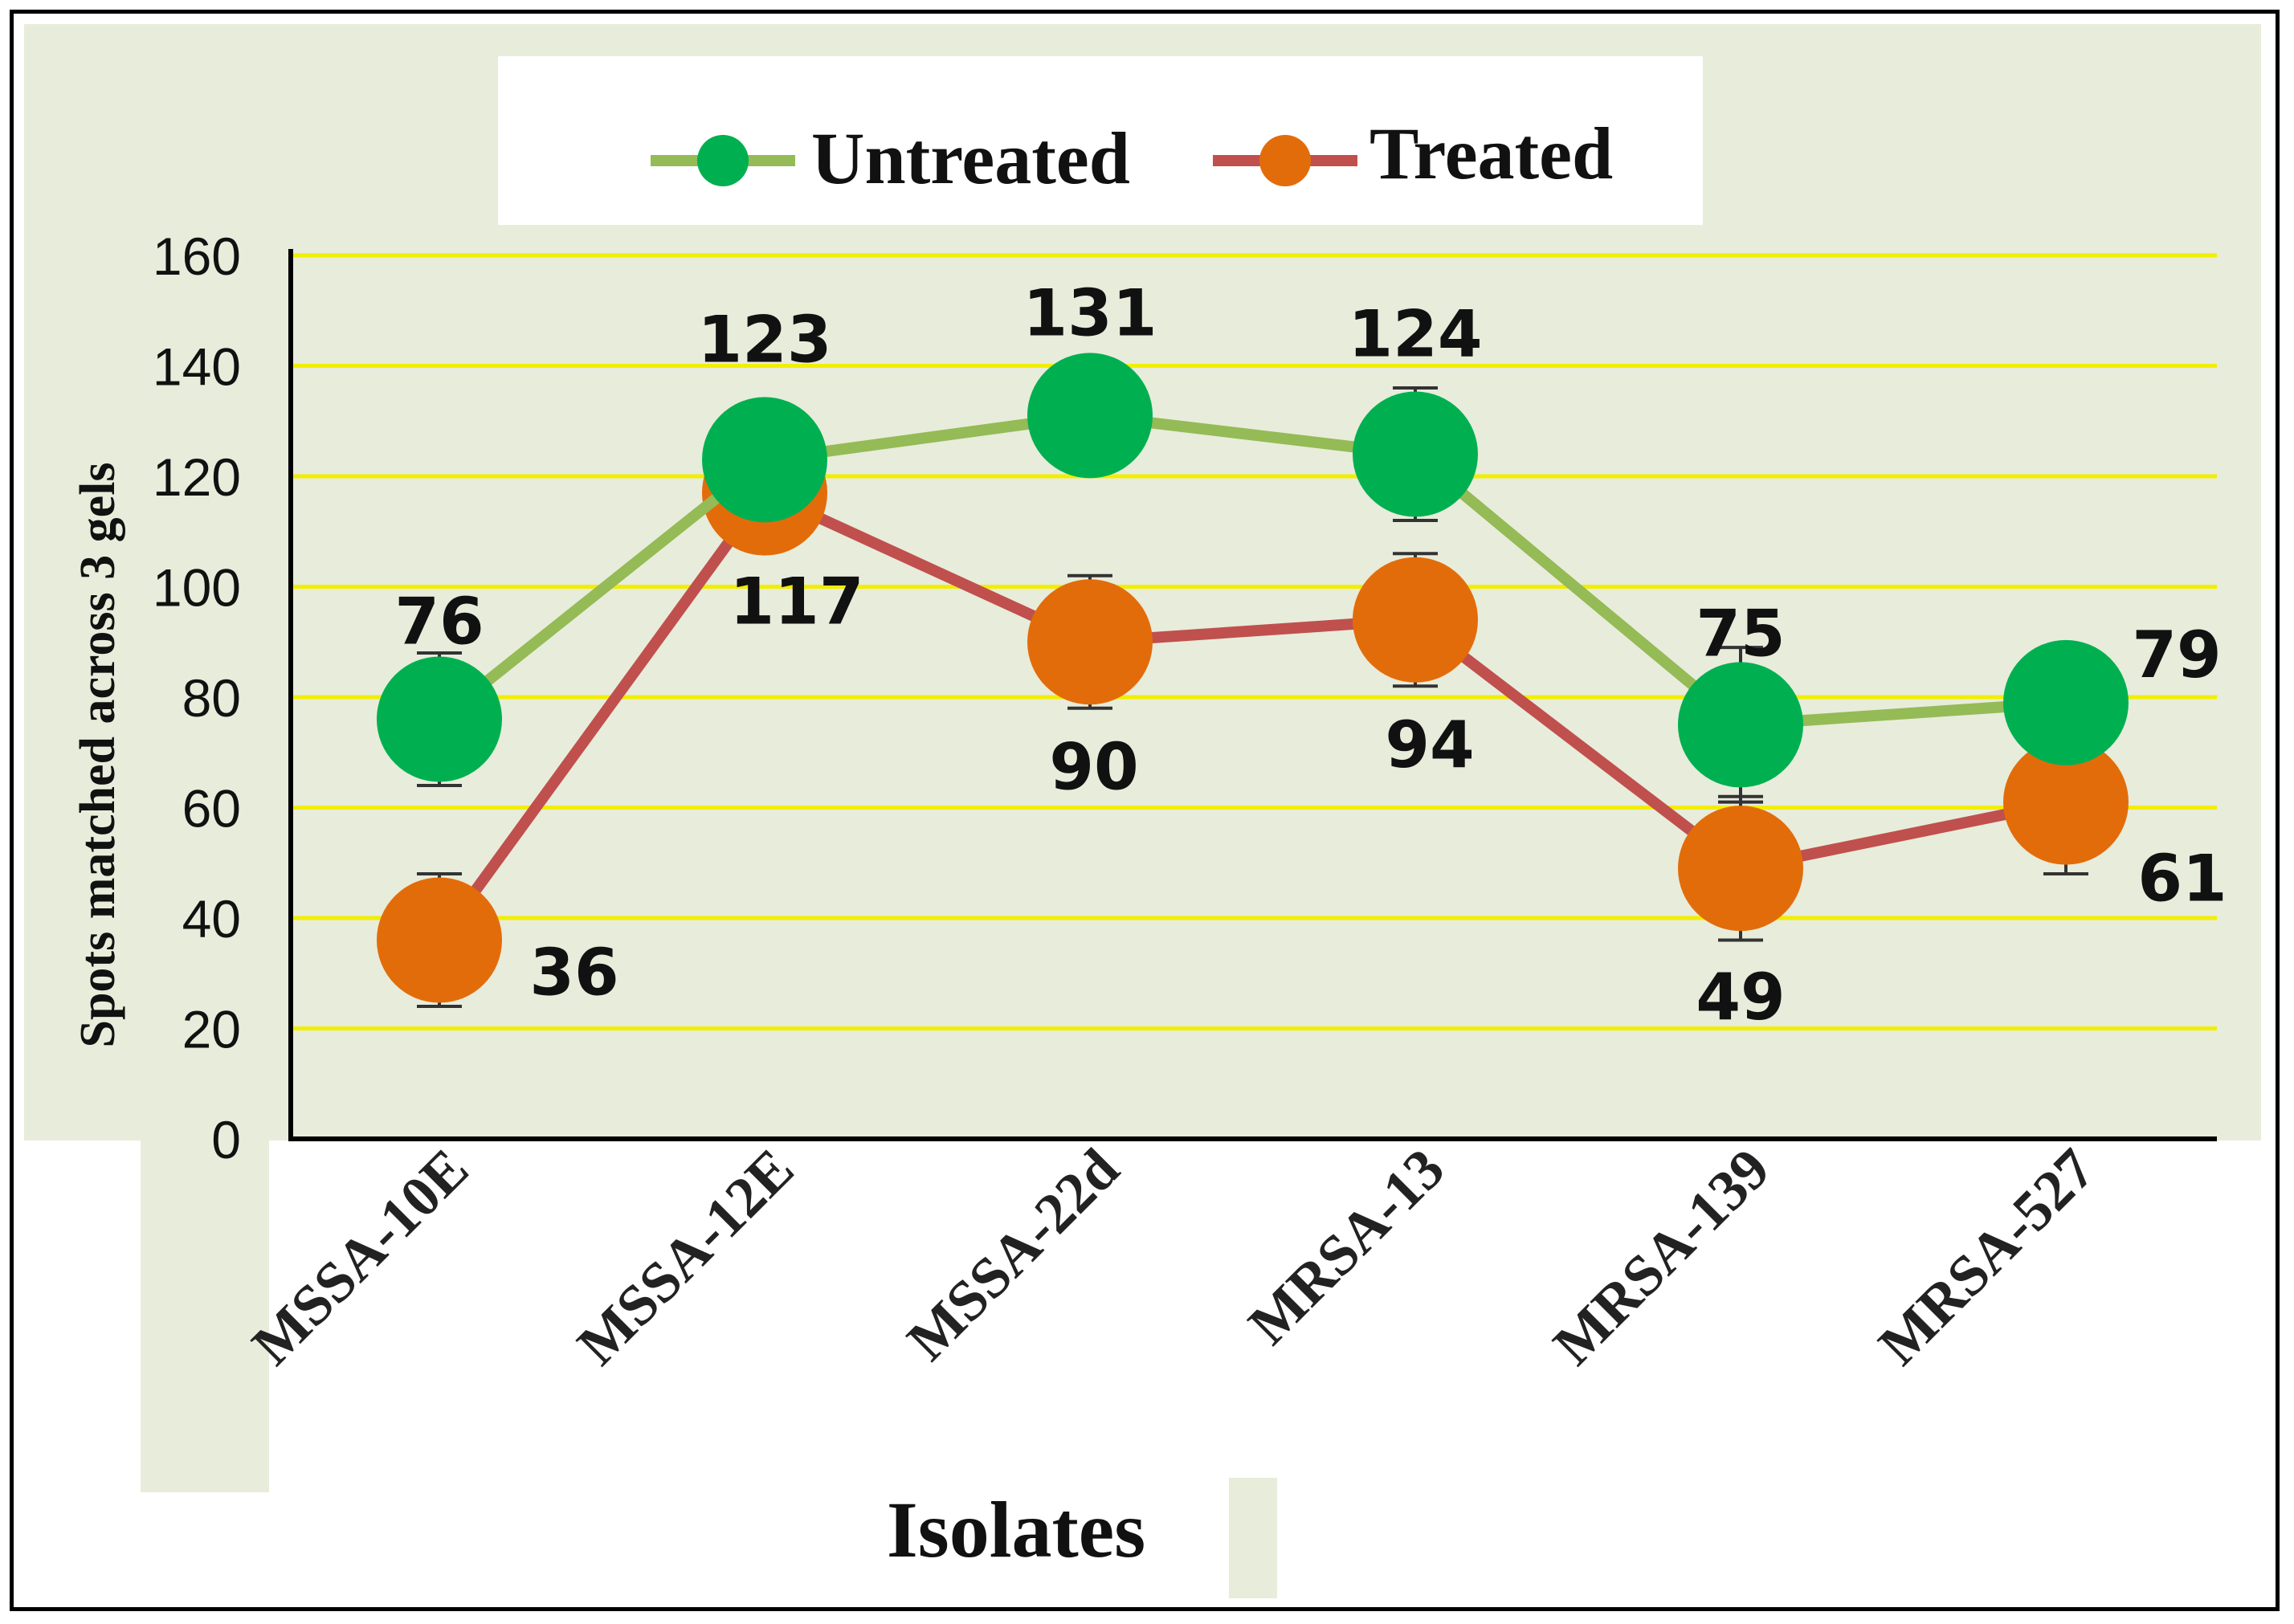 The image size is (2294, 1624). What do you see at coordinates (1016, 1529) in the screenshot?
I see `x-axis-title: Isolates` at bounding box center [1016, 1529].